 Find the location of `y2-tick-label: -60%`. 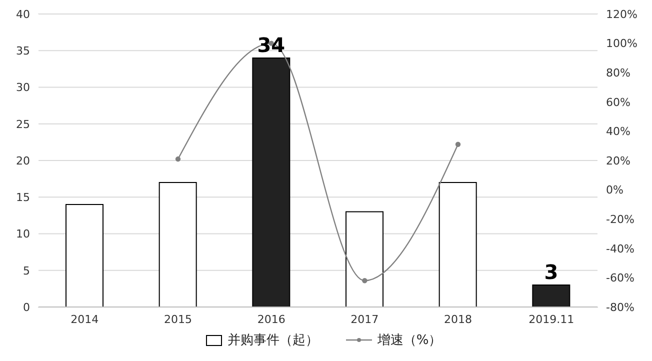

y2-tick-label: -60% is located at coordinates (620, 278).